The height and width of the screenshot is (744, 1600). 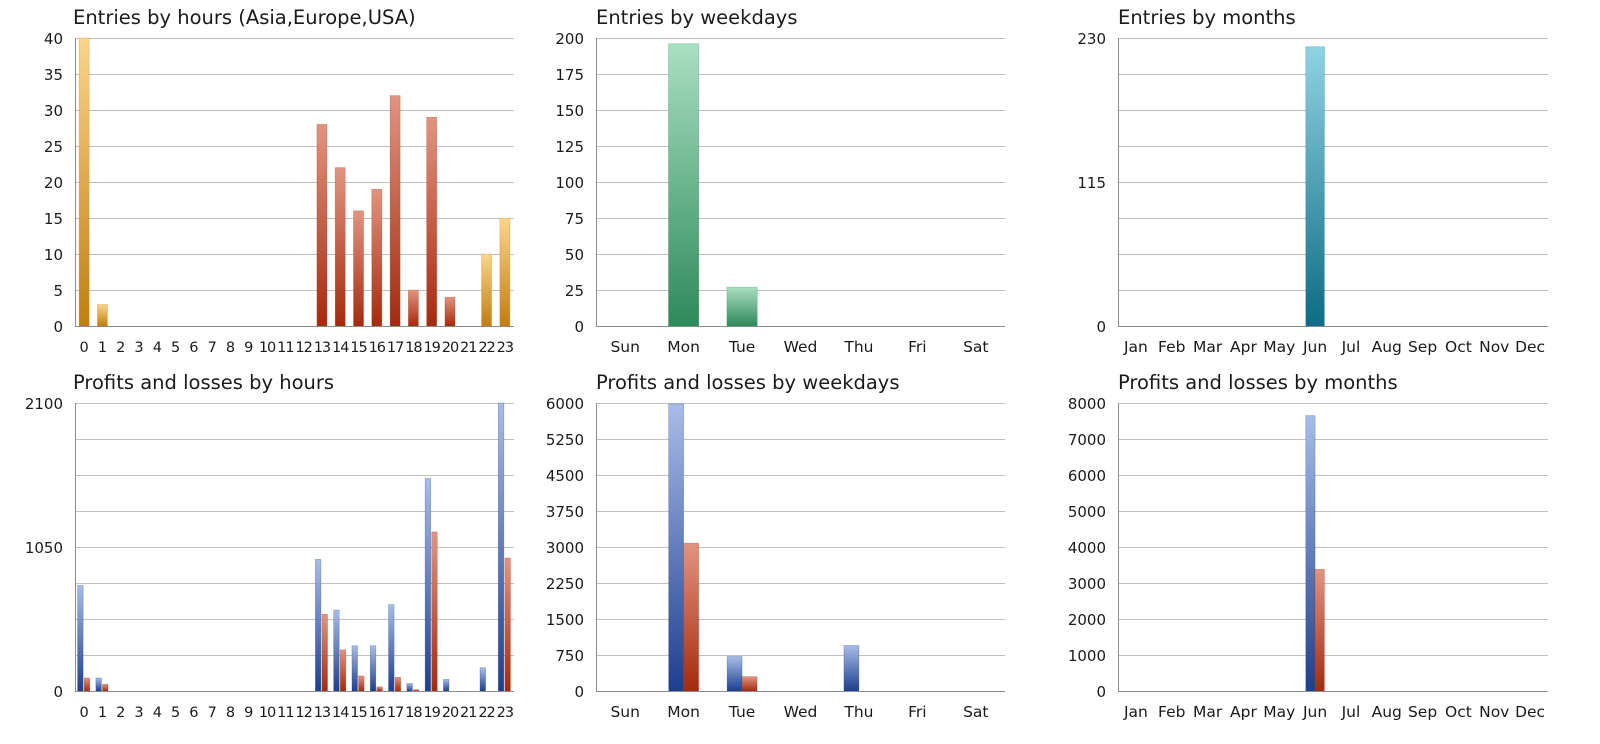 I want to click on x-tick-label: 12, so click(x=303, y=348).